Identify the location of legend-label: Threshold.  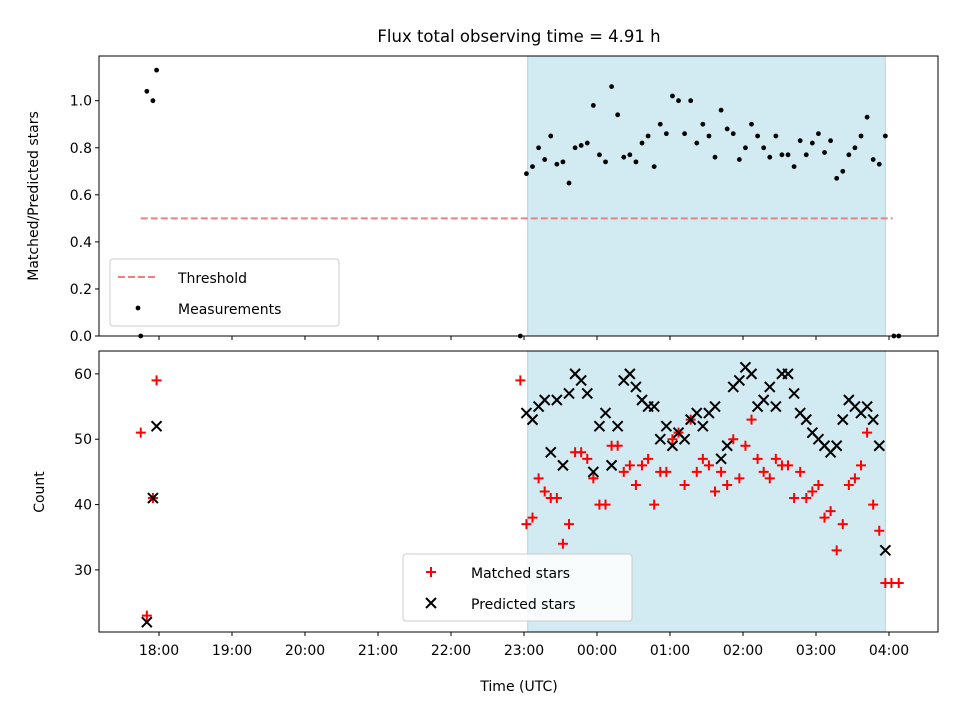
(212, 279).